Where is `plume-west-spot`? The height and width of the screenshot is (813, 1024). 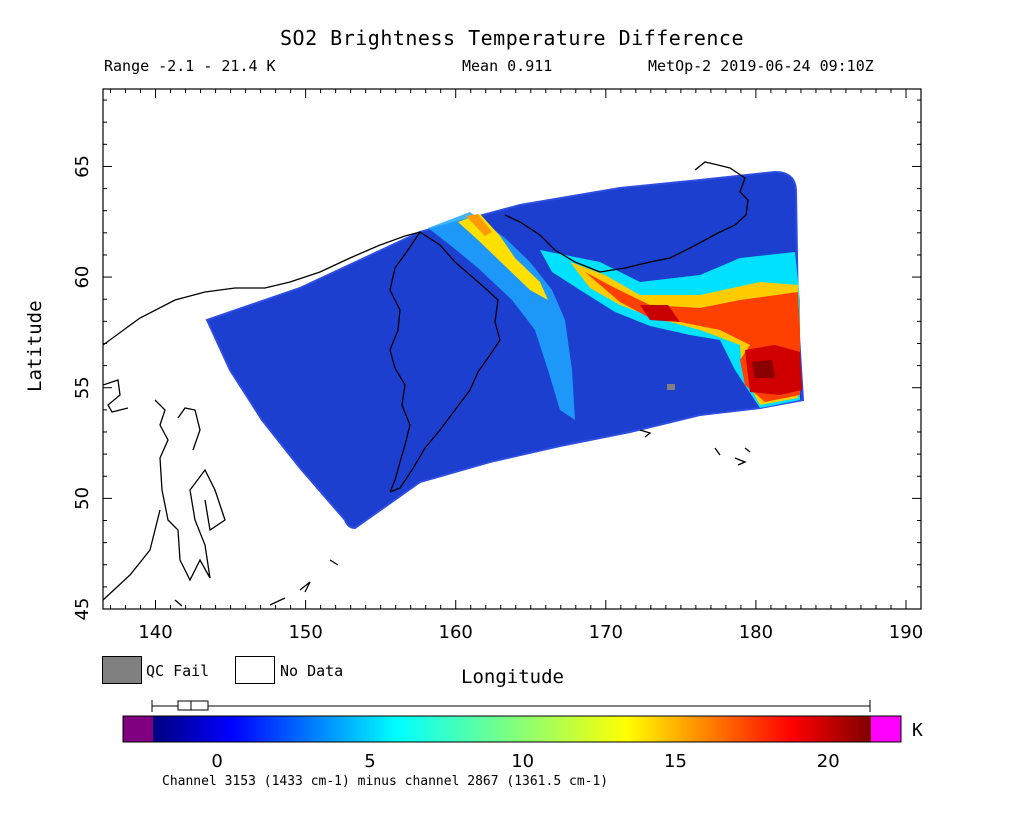 plume-west-spot is located at coordinates (660, 313).